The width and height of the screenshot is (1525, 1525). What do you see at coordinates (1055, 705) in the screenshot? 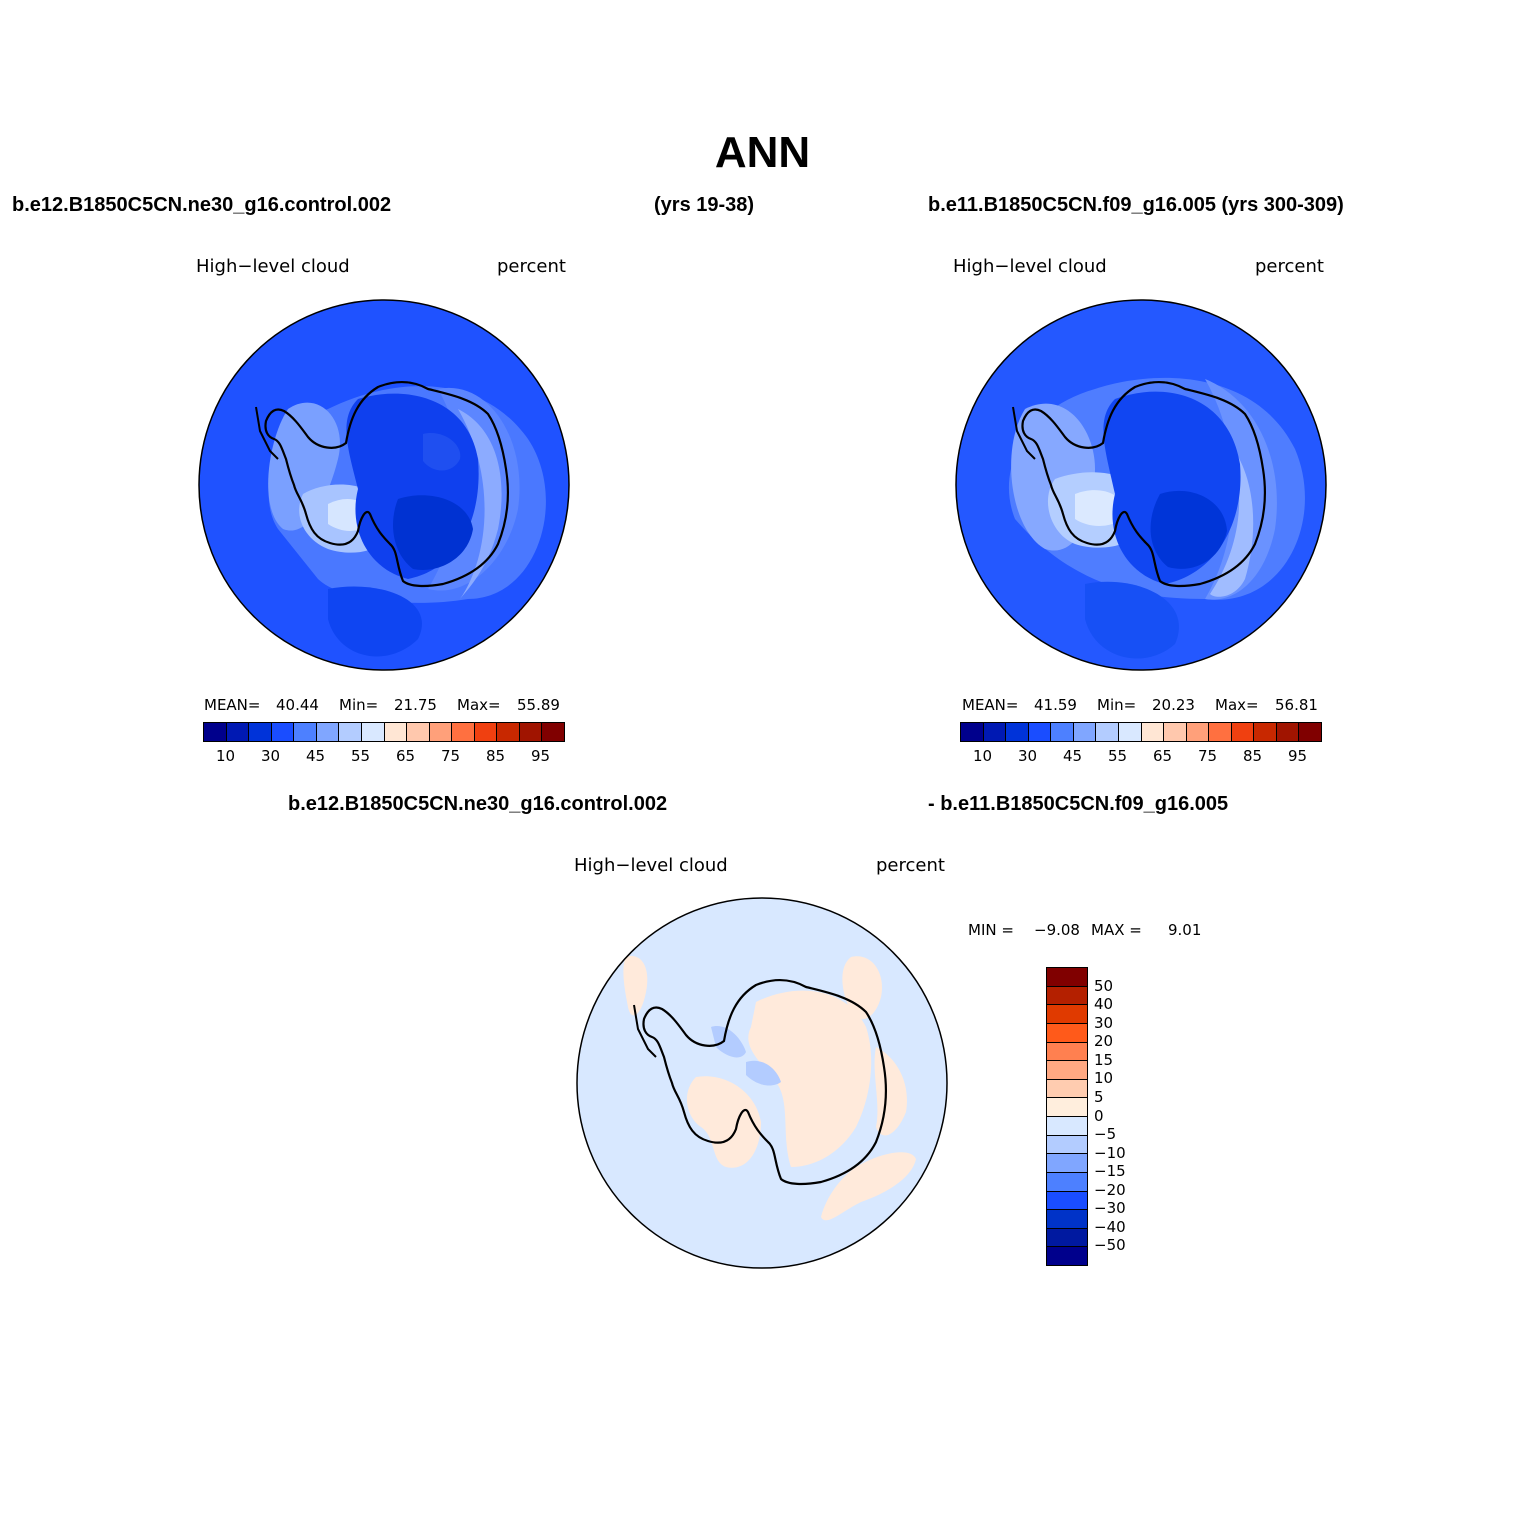
I see `panel2-mean-value: 41.59` at bounding box center [1055, 705].